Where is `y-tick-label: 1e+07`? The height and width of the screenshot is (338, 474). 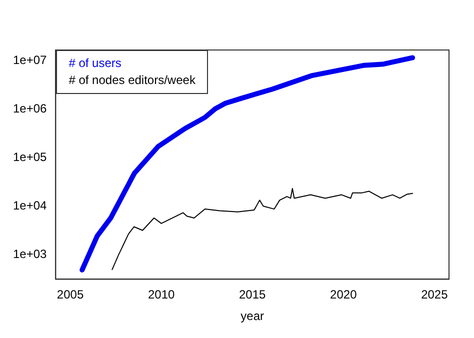
y-tick-label: 1e+07 is located at coordinates (30, 60).